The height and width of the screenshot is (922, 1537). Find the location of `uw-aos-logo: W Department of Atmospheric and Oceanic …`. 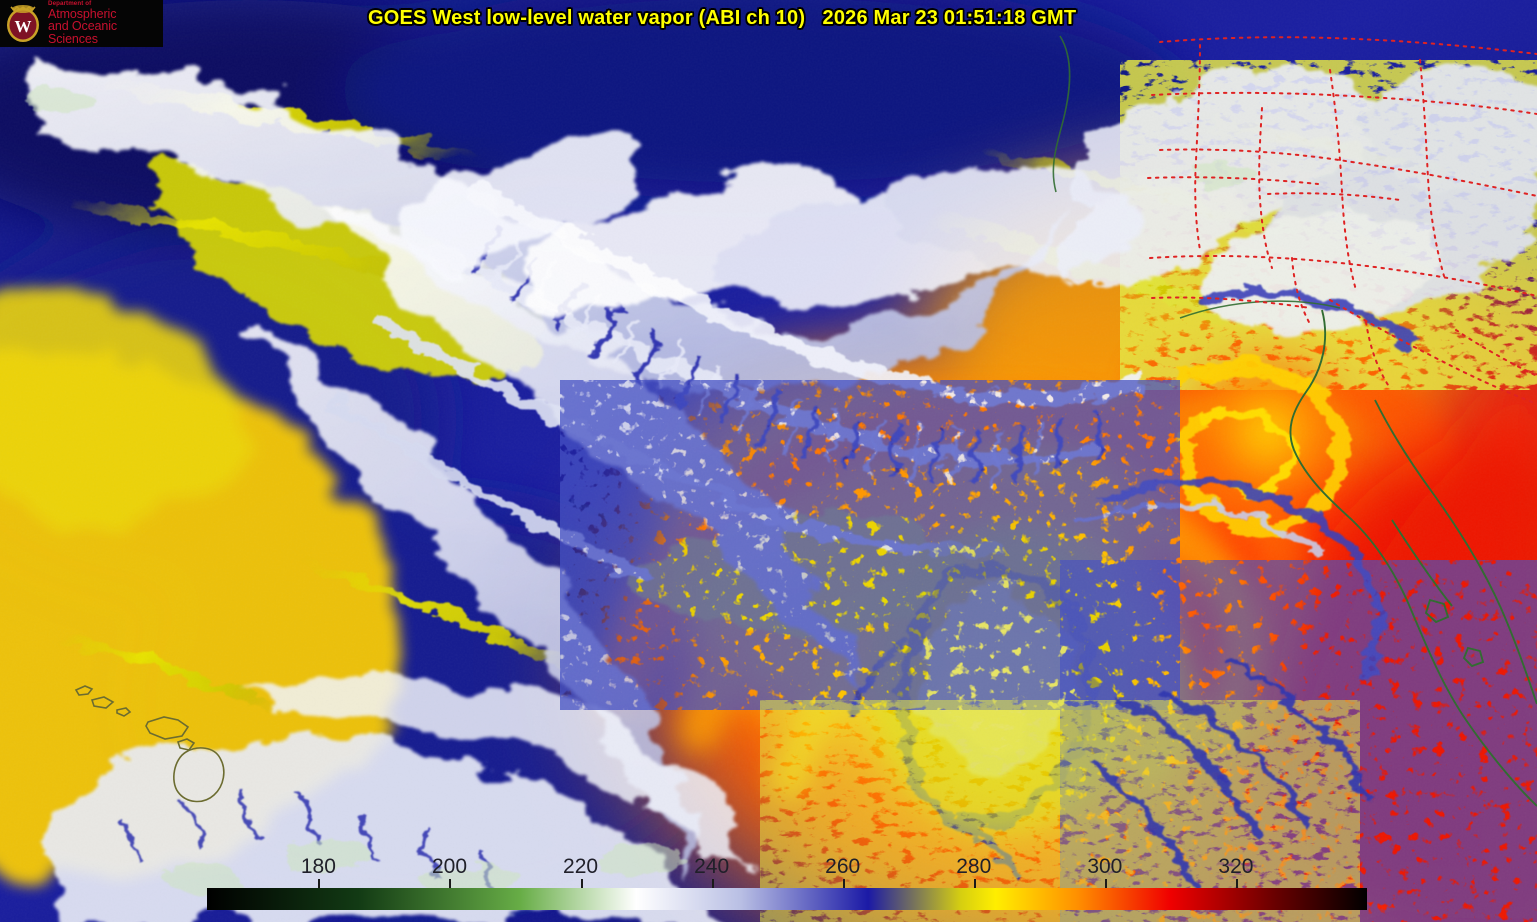

uw-aos-logo: W Department of Atmospheric and Oceanic … is located at coordinates (81, 23).